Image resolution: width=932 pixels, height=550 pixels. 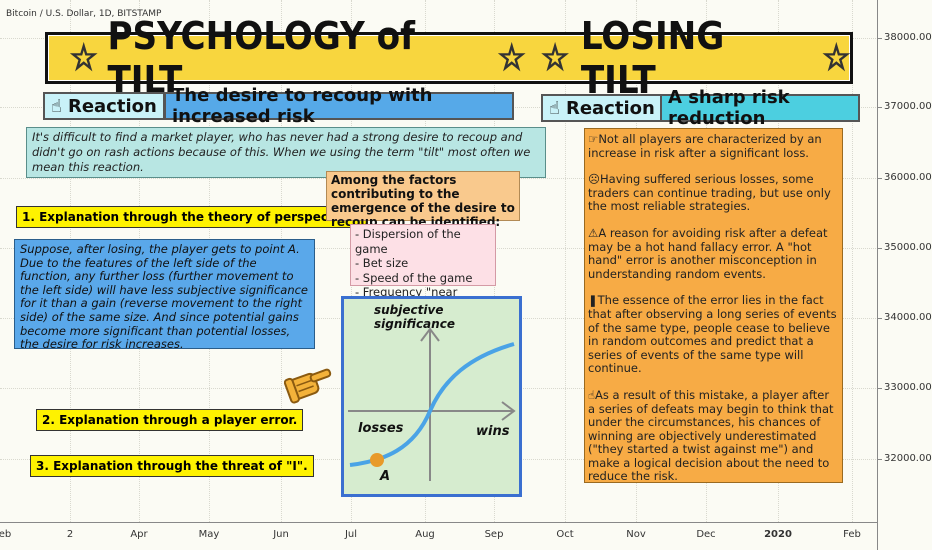 I want to click on factor-item: - Bet size, so click(x=382, y=263).